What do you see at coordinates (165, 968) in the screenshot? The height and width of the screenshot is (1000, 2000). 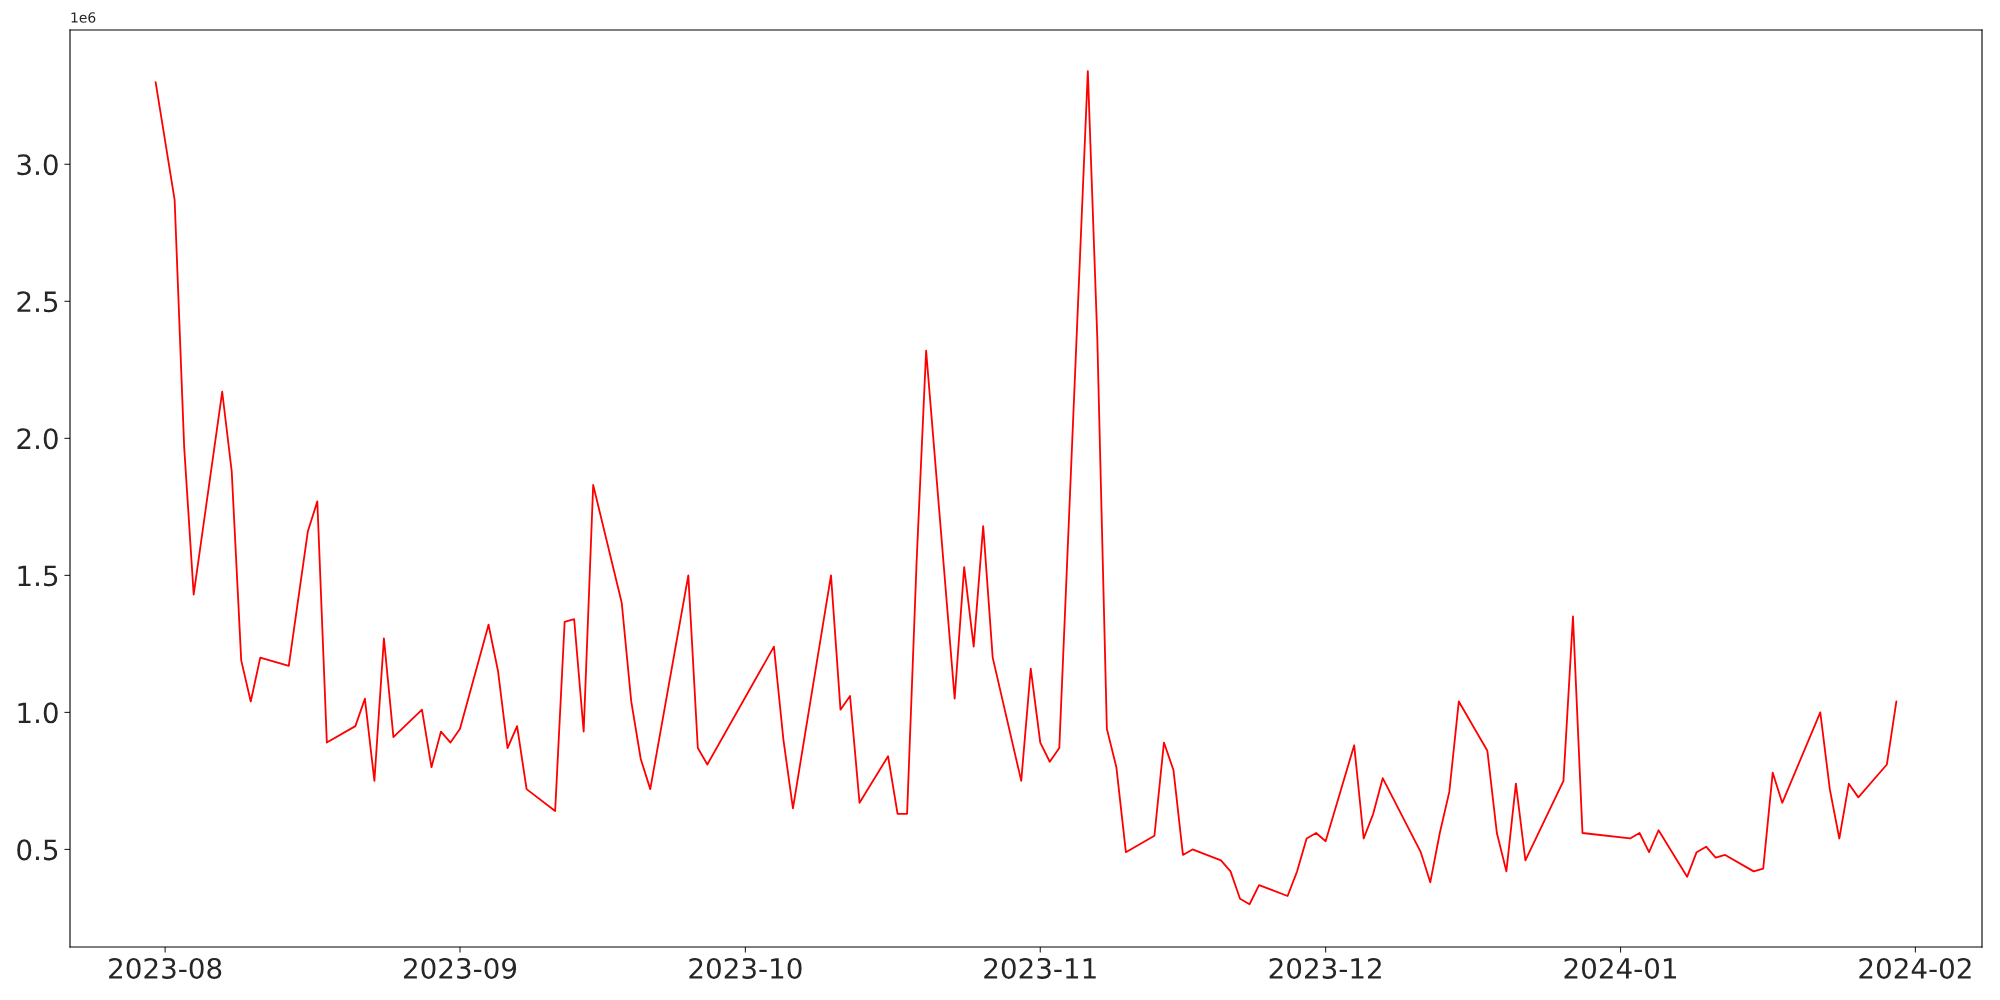 I see `x-tick-label: 2023-08` at bounding box center [165, 968].